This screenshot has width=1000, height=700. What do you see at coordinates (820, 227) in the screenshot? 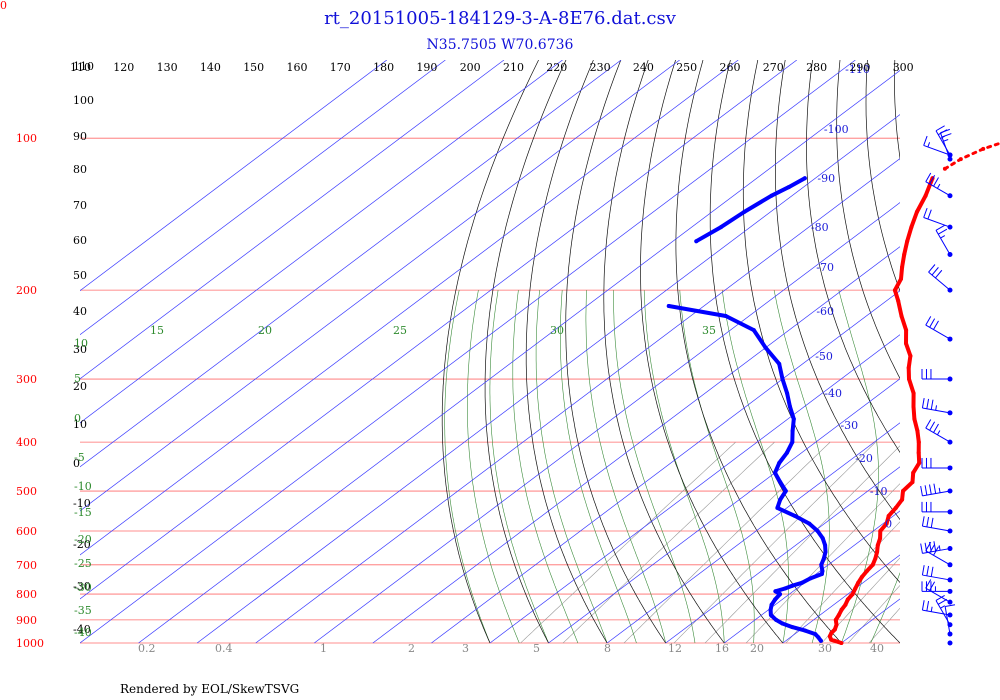
I see `isotherm-label: -80` at bounding box center [820, 227].